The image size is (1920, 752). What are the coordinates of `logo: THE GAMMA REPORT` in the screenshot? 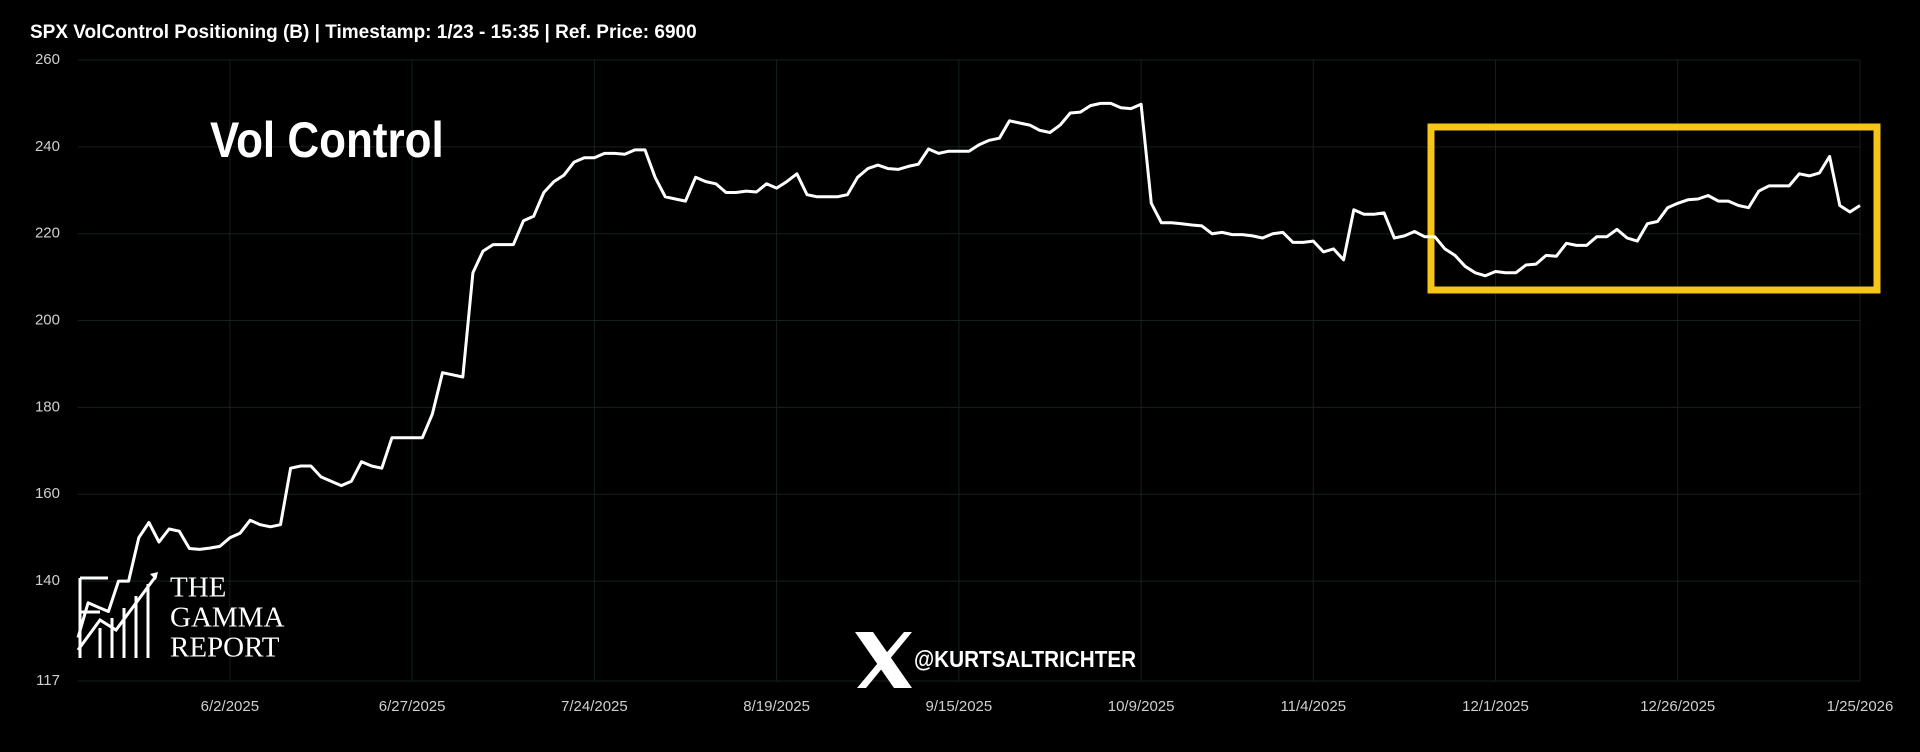 It's located at (180, 618).